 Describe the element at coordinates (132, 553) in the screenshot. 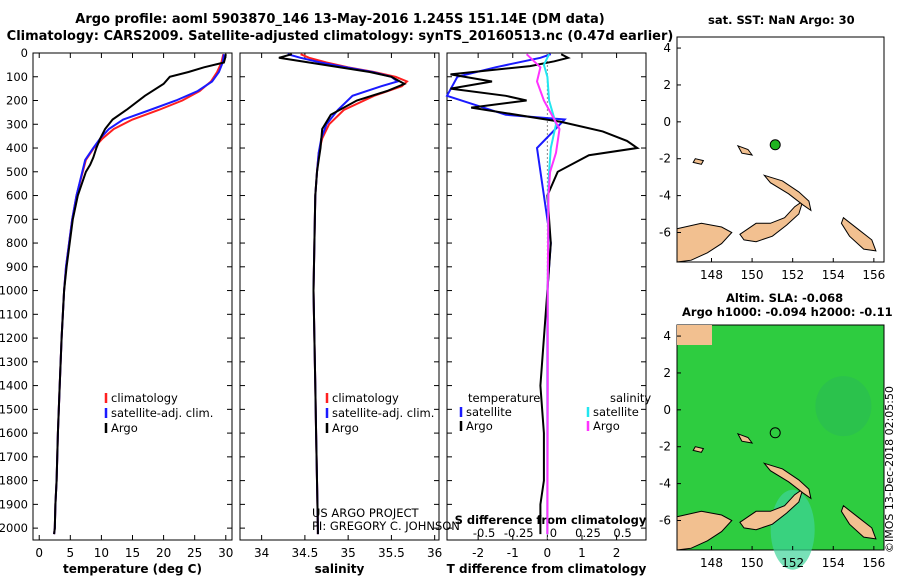

I see `temperature-xtick-label: 15` at that location.